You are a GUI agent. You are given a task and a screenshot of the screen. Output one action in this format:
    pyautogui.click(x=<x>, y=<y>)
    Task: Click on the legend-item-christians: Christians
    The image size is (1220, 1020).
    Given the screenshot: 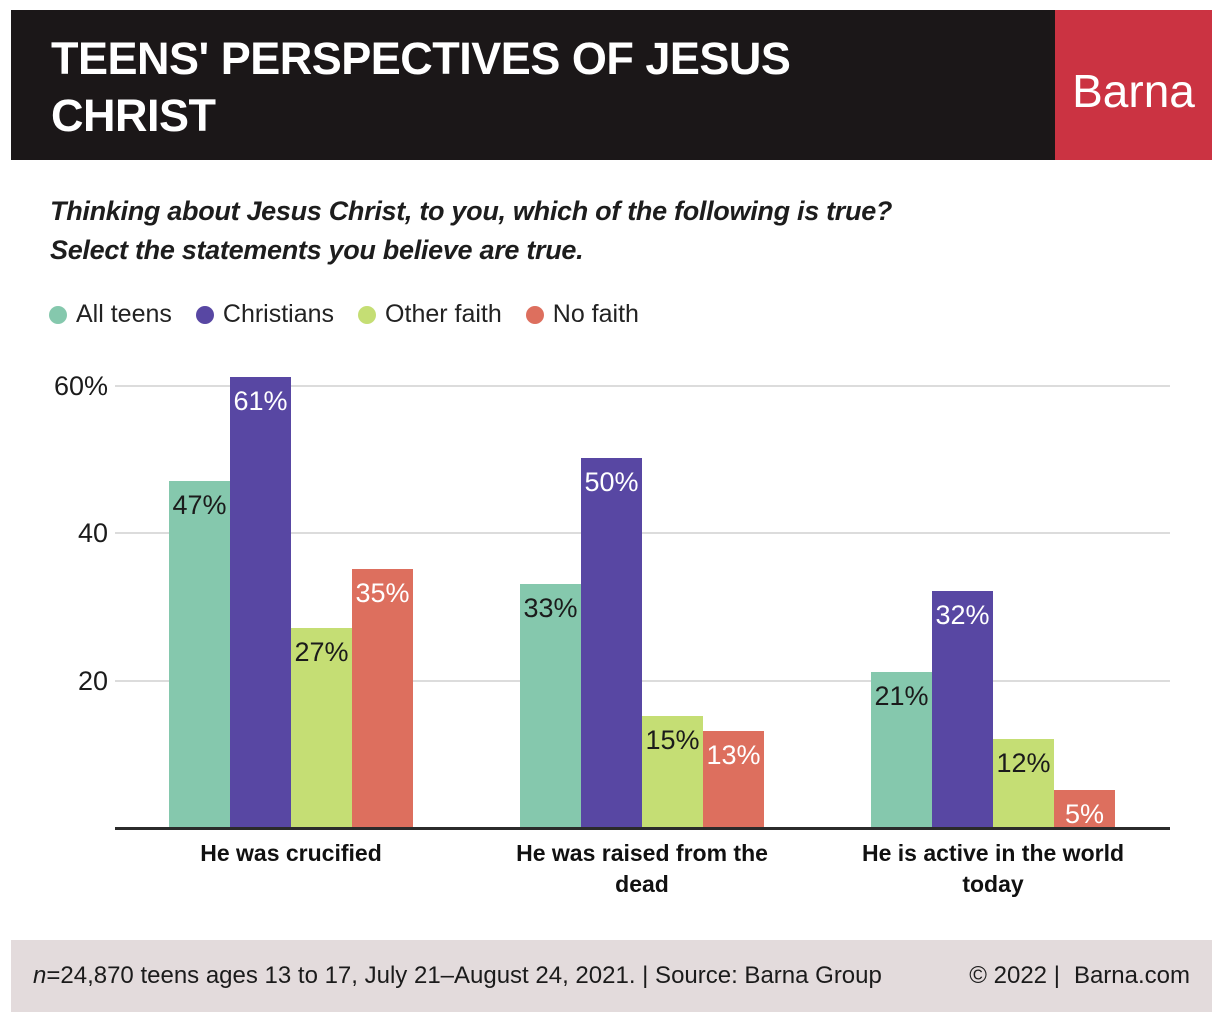 What is the action you would take?
    pyautogui.click(x=265, y=314)
    